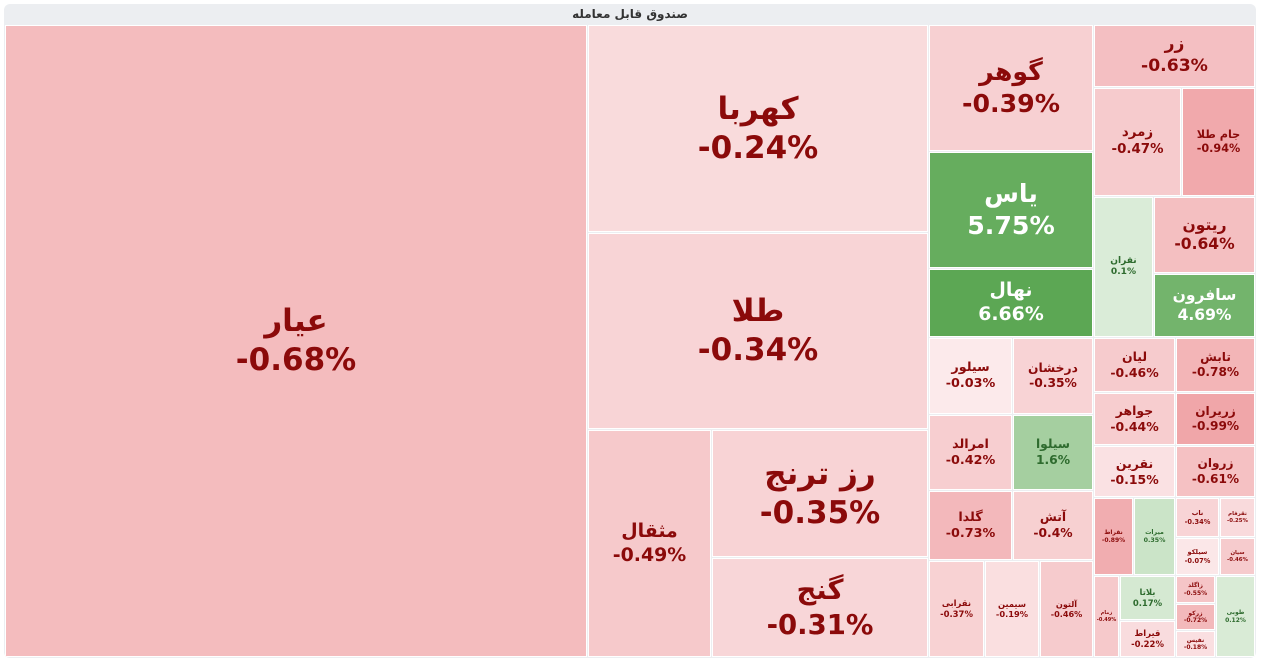 This screenshot has height=663, width=1261. What do you see at coordinates (820, 473) in the screenshot?
I see `tile-name: رز ترنج` at bounding box center [820, 473].